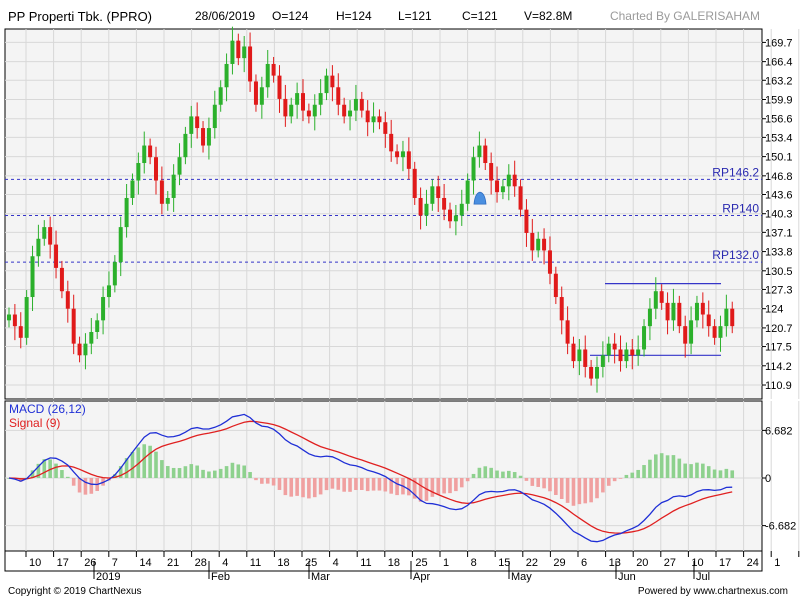 The height and width of the screenshot is (600, 800). What do you see at coordinates (697, 563) in the screenshot?
I see `x-tick-label: 10` at bounding box center [697, 563].